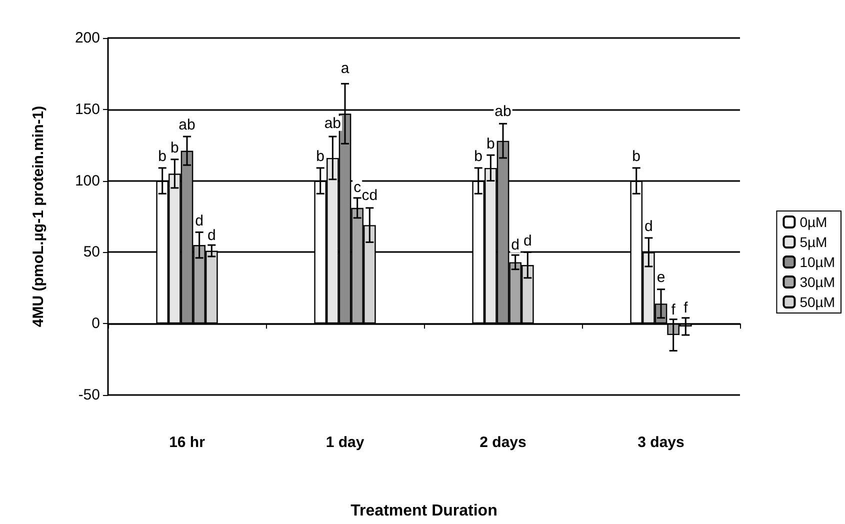 This screenshot has width=845, height=524. What do you see at coordinates (503, 442) in the screenshot?
I see `x-tick-label: 2 days` at bounding box center [503, 442].